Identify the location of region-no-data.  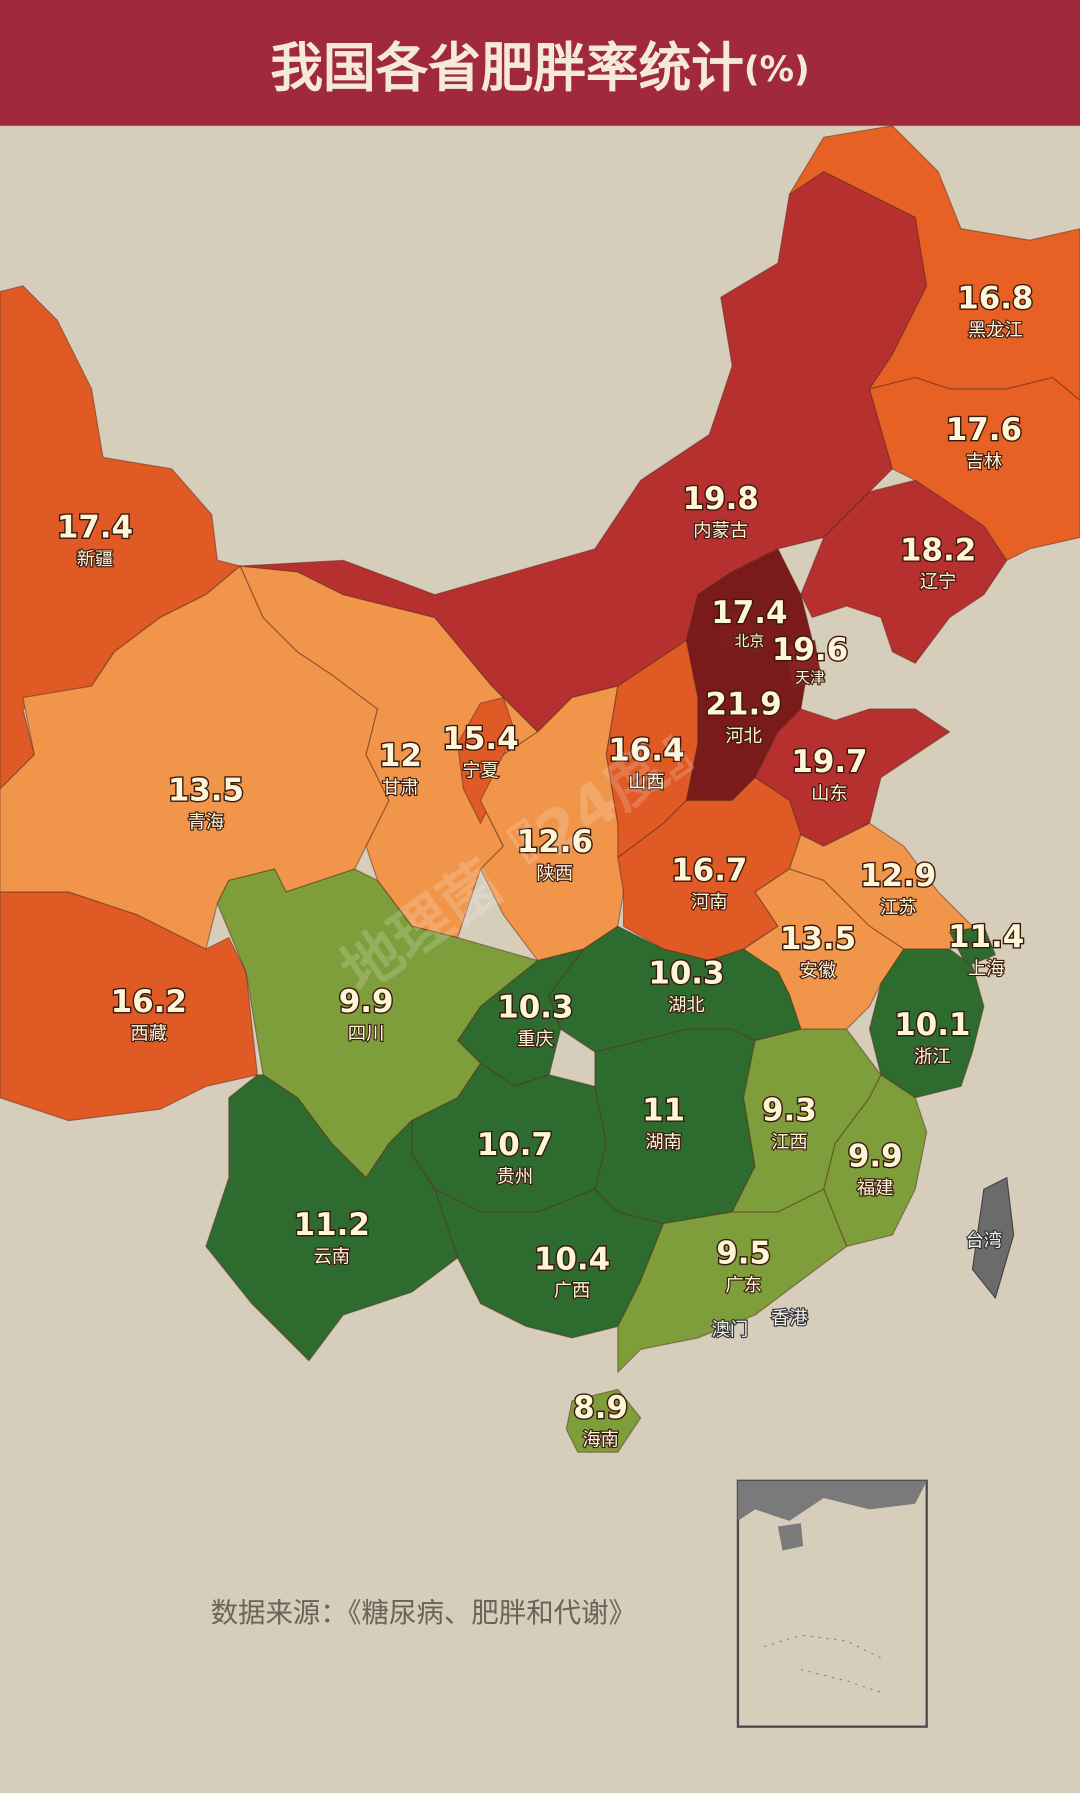
(993, 1238).